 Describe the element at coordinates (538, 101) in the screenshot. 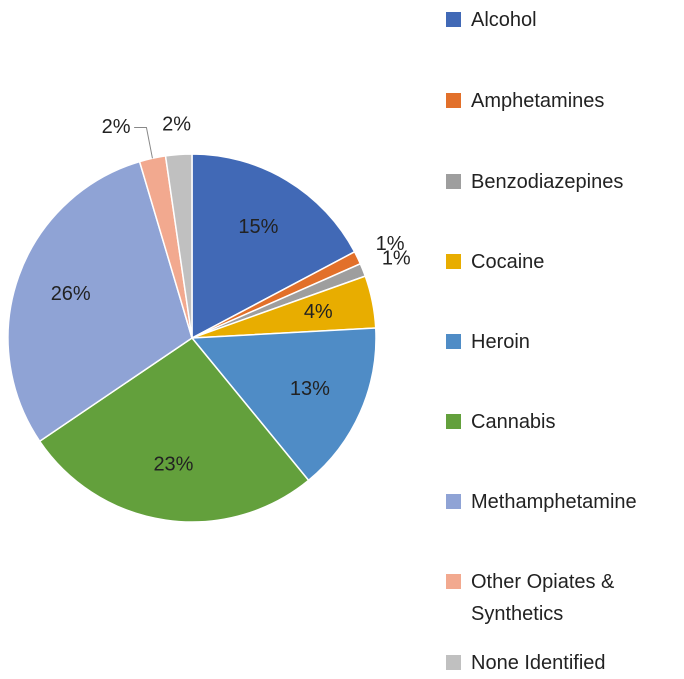

I see `legend-label: Amphetamines` at that location.